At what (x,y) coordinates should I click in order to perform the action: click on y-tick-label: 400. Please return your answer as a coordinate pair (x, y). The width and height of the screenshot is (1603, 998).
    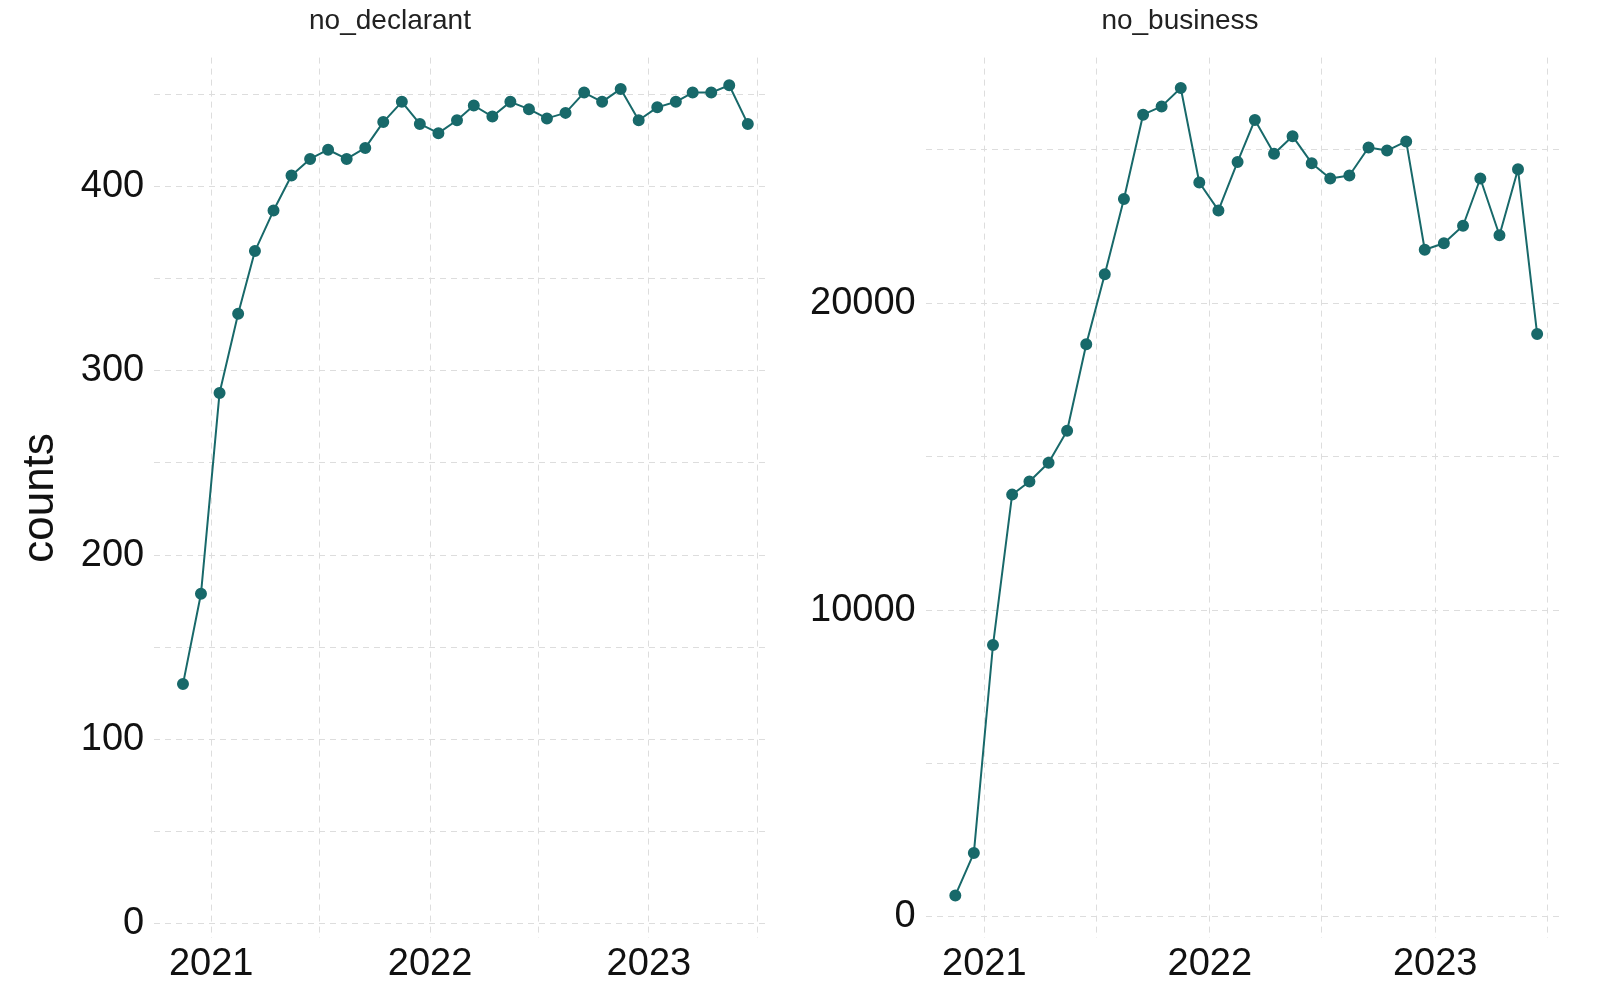
    Looking at the image, I should click on (112, 184).